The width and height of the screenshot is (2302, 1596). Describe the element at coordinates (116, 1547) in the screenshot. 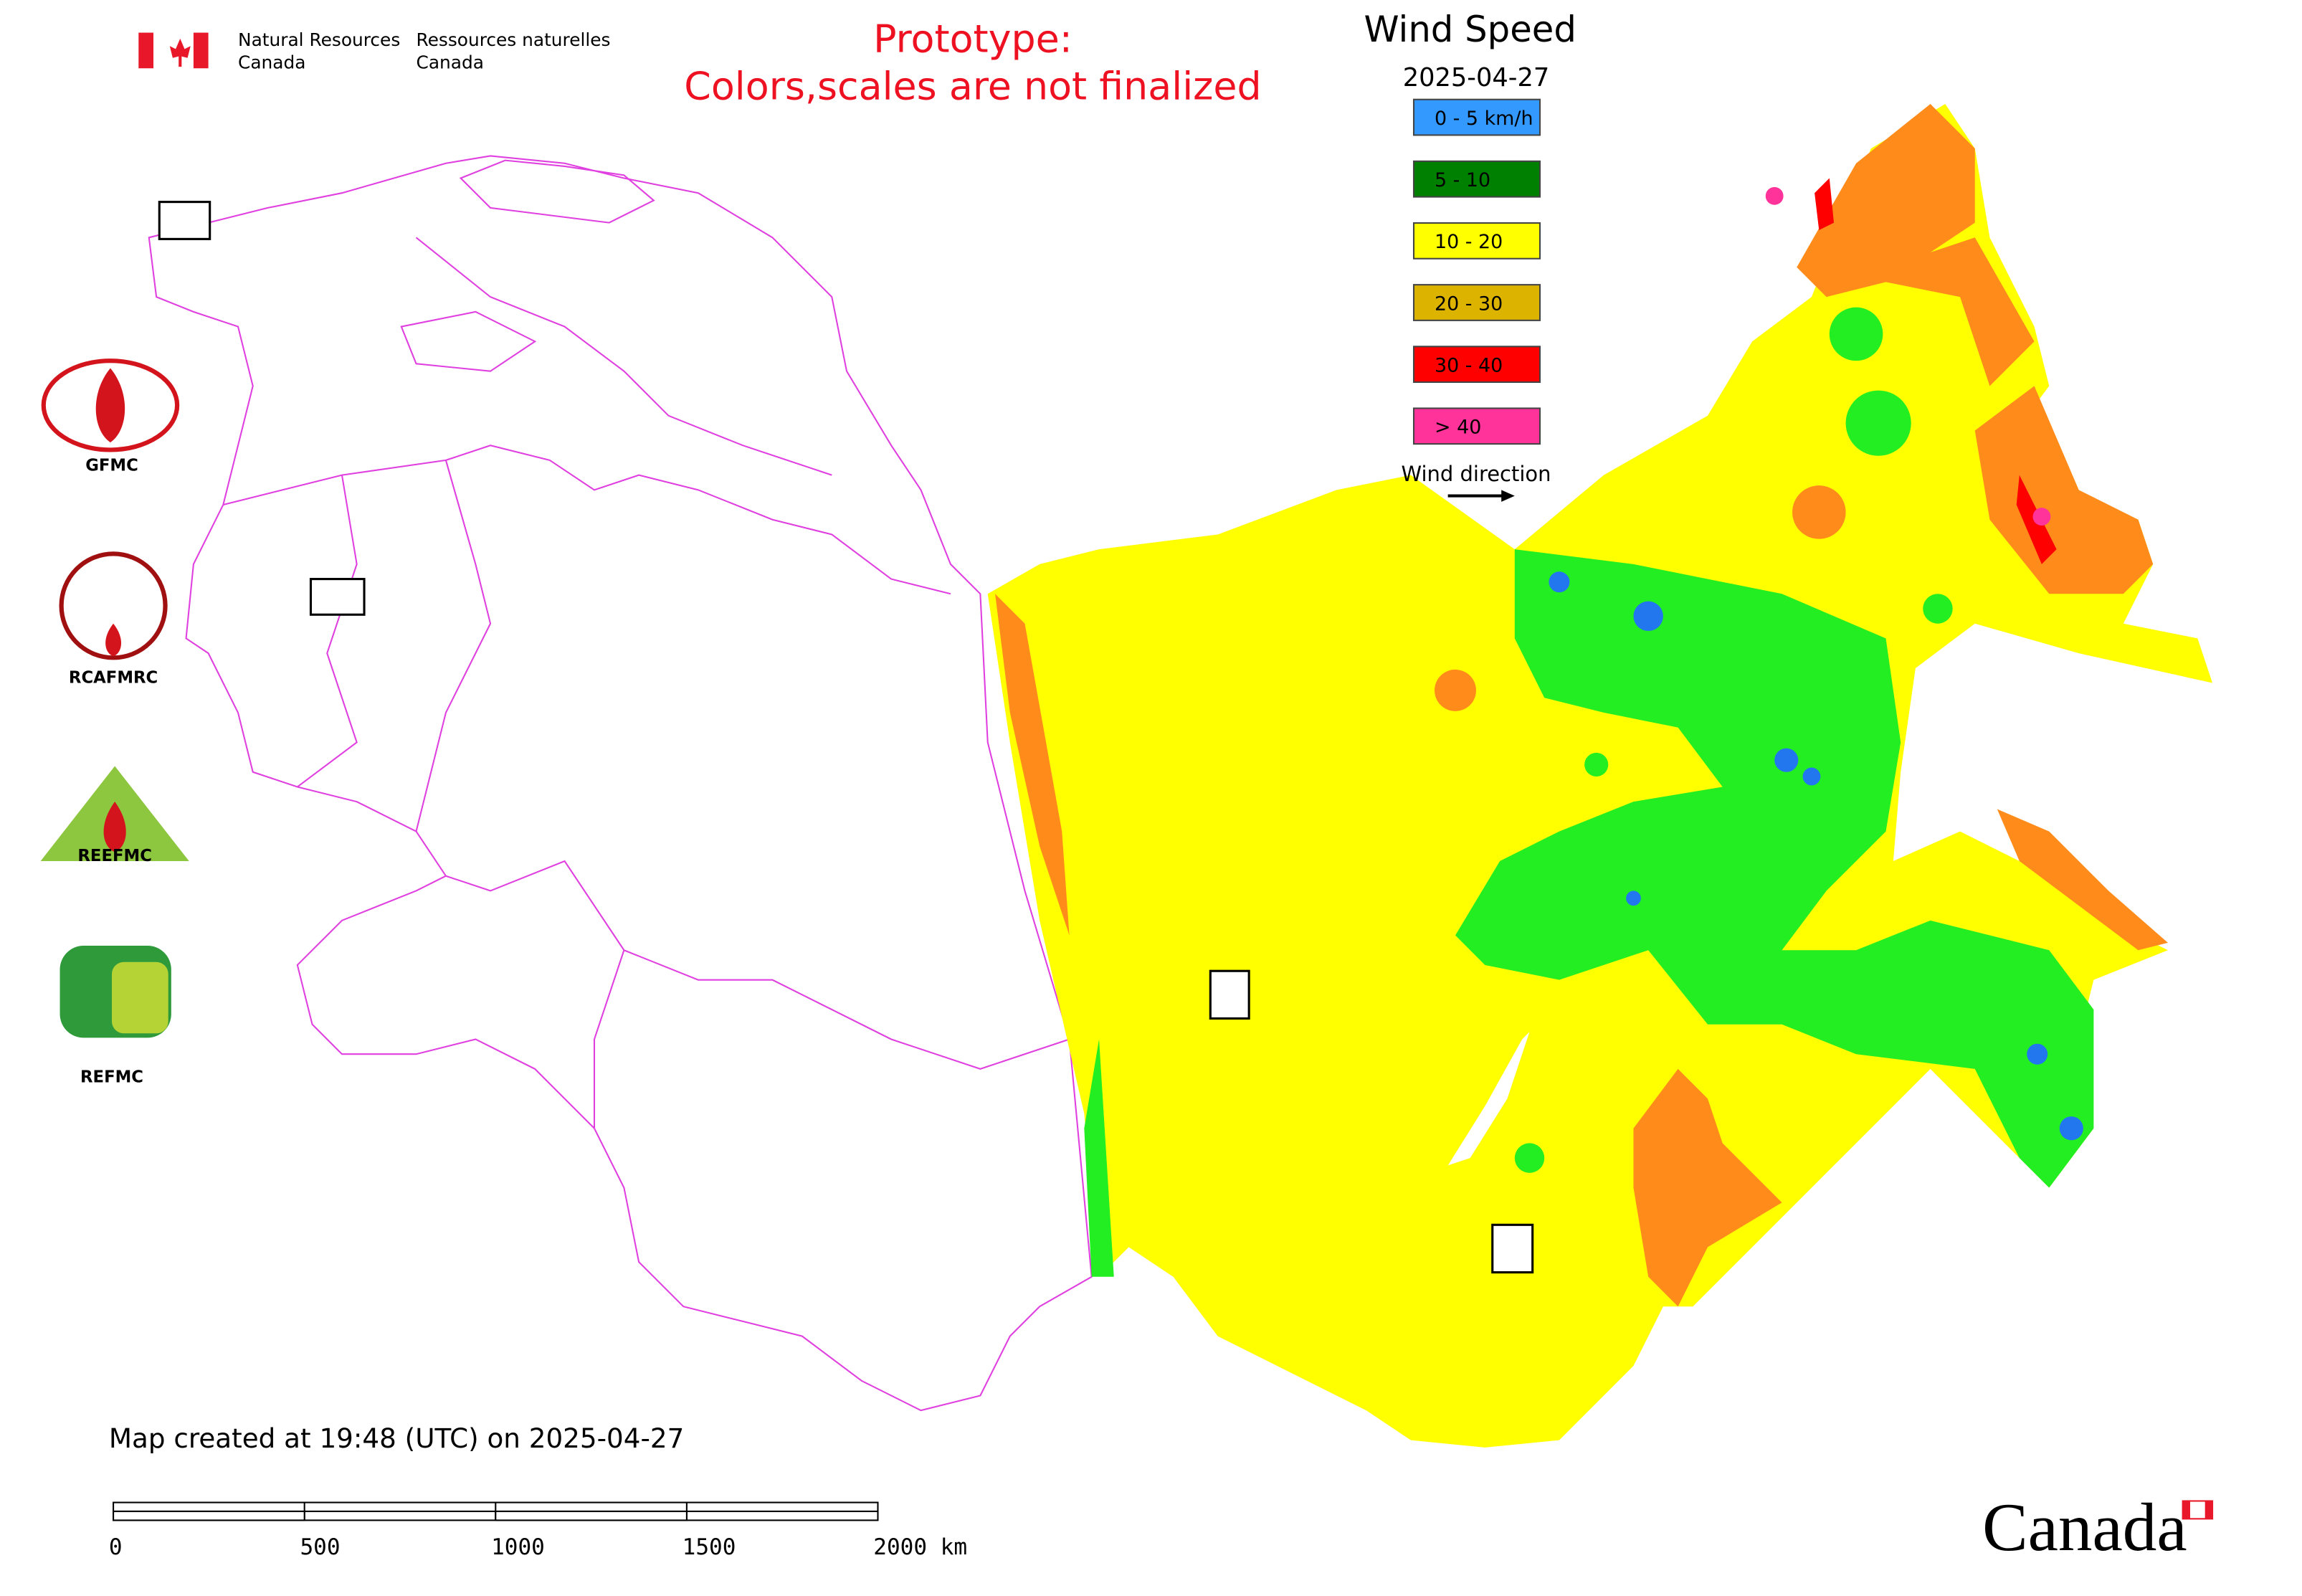

I see `scale-label: 0` at that location.